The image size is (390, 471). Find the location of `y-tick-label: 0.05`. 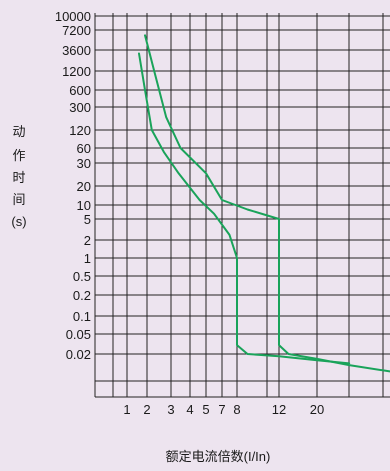

y-tick-label: 0.05 is located at coordinates (78, 334).